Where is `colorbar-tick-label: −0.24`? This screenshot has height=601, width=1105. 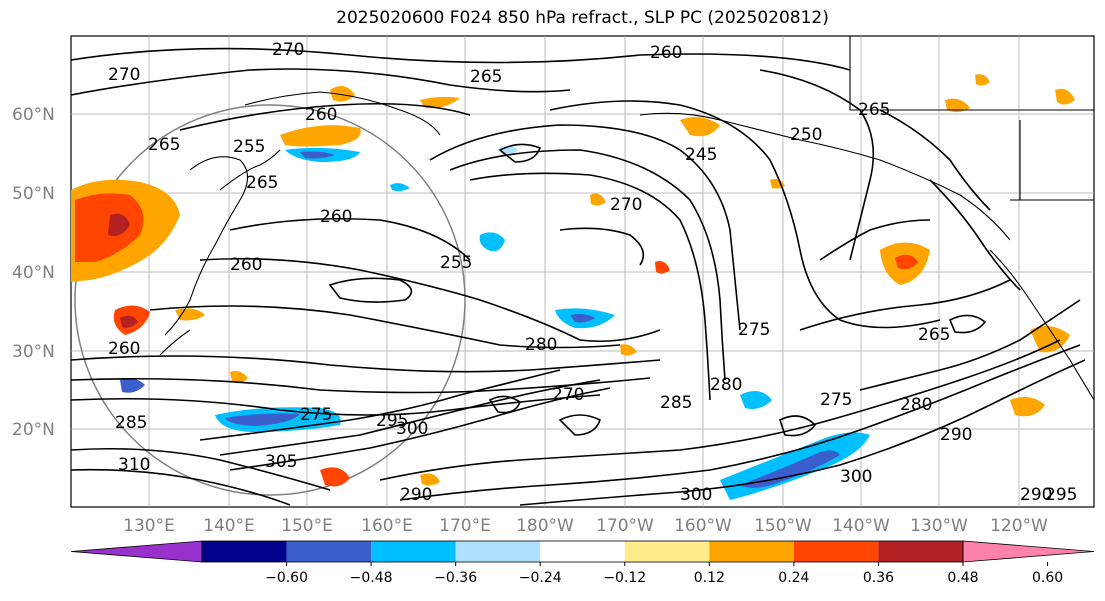 colorbar-tick-label: −0.24 is located at coordinates (540, 578).